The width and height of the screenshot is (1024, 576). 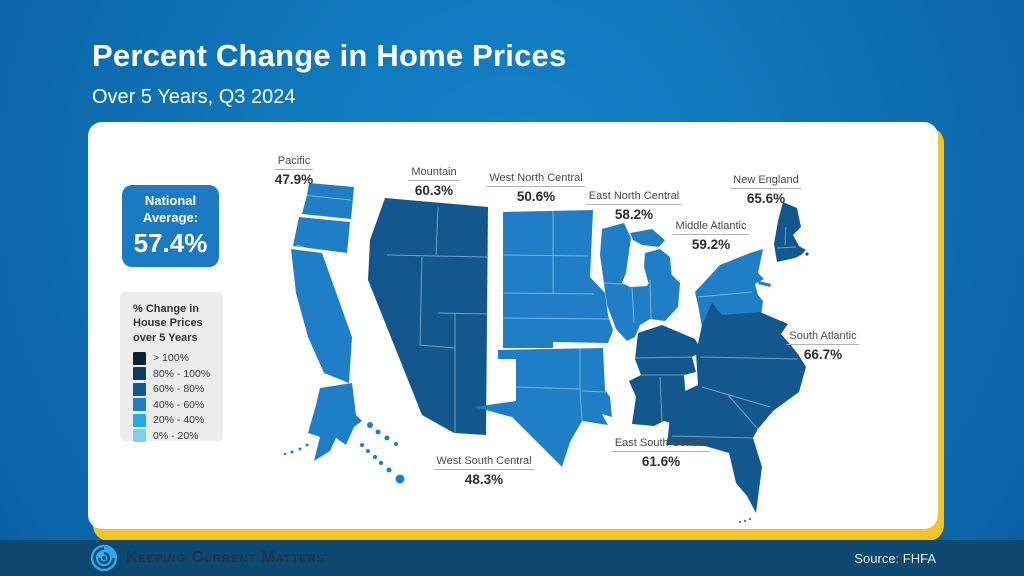 What do you see at coordinates (536, 196) in the screenshot?
I see `region-value: 50.6%` at bounding box center [536, 196].